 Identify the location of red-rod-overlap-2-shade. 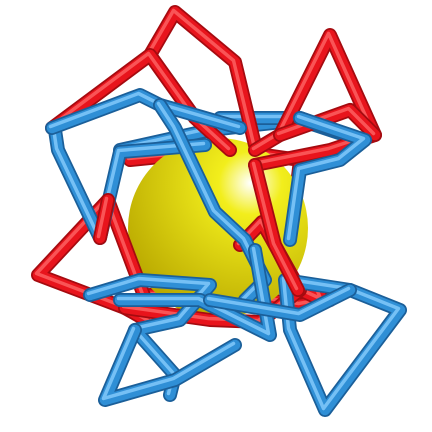
(102, 217).